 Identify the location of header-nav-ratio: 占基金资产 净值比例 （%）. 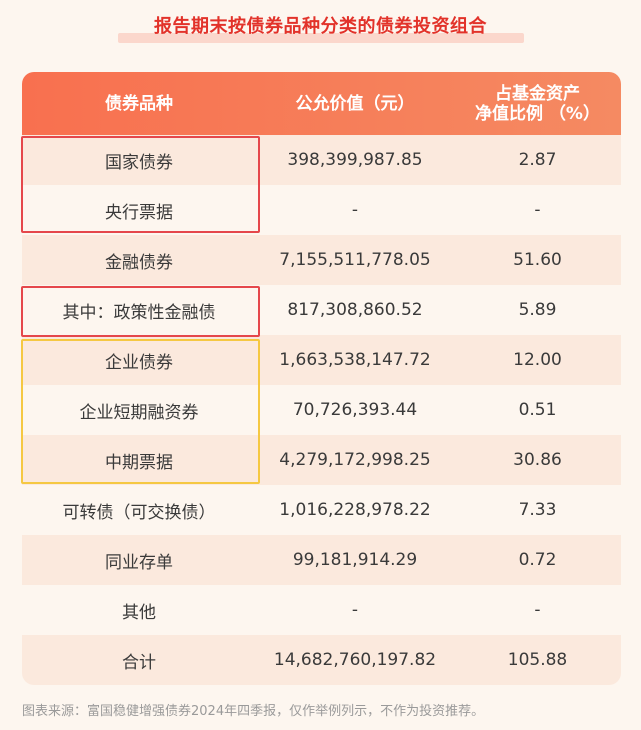
(537, 103).